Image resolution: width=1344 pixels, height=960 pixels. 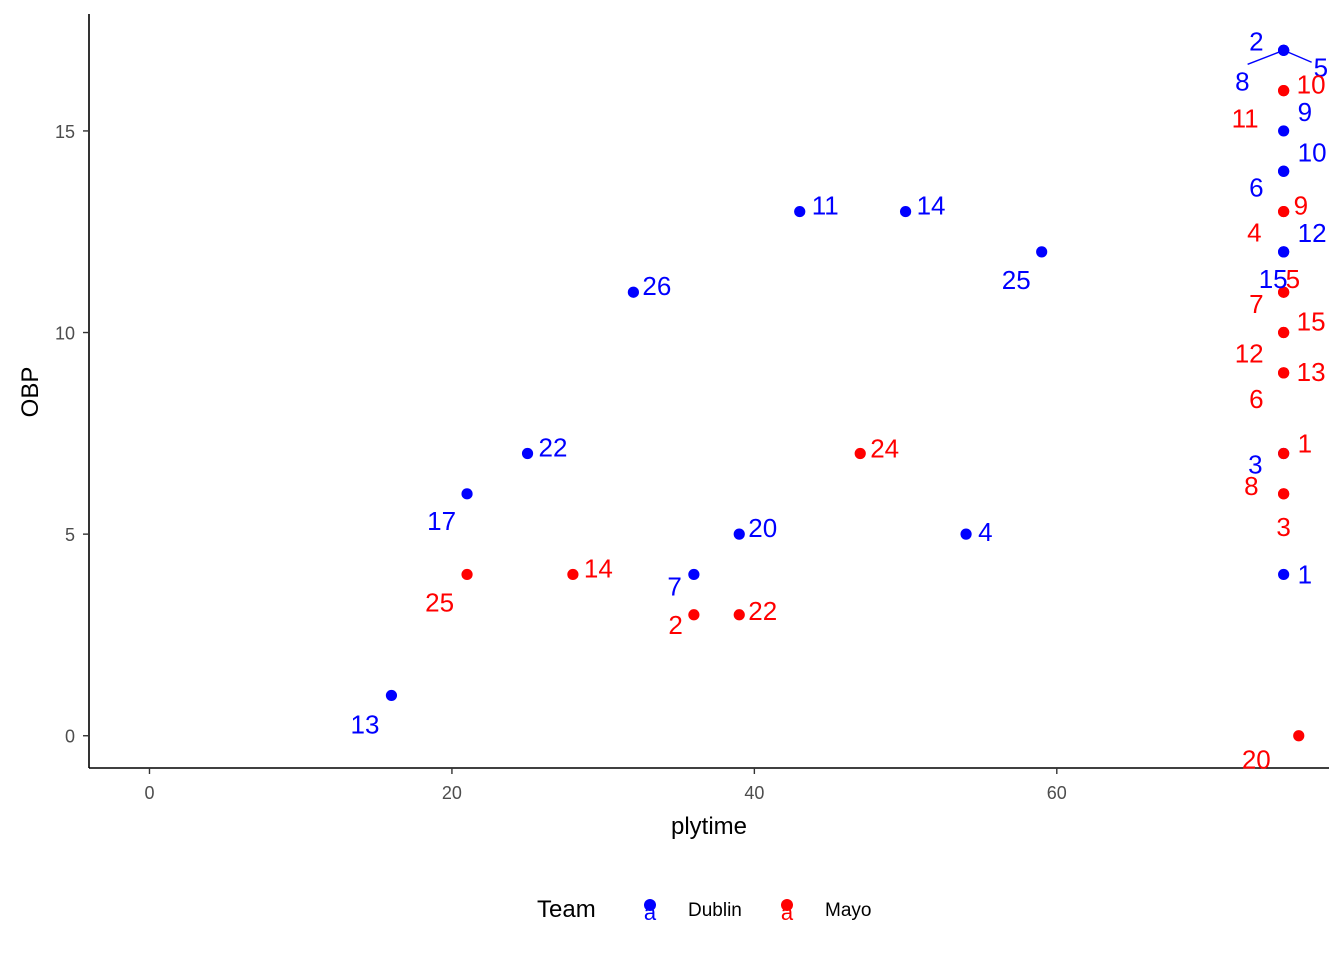 What do you see at coordinates (1305, 443) in the screenshot?
I see `point-label-mayo: 1` at bounding box center [1305, 443].